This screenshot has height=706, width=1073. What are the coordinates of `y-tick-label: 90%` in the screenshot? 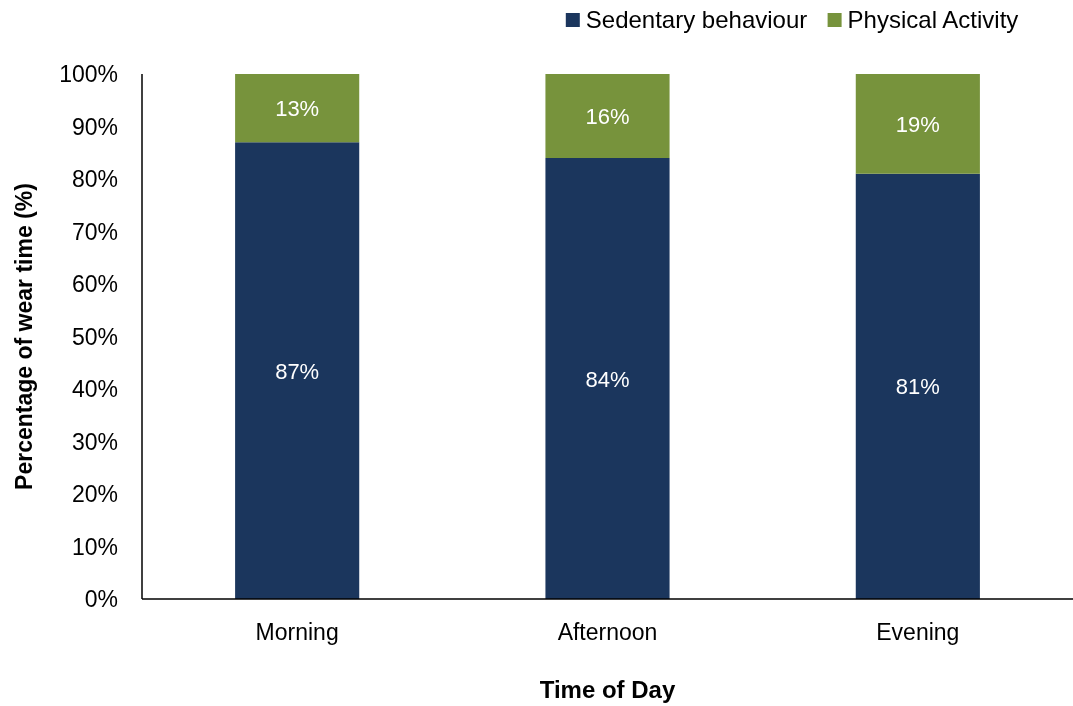 It's located at (94, 126).